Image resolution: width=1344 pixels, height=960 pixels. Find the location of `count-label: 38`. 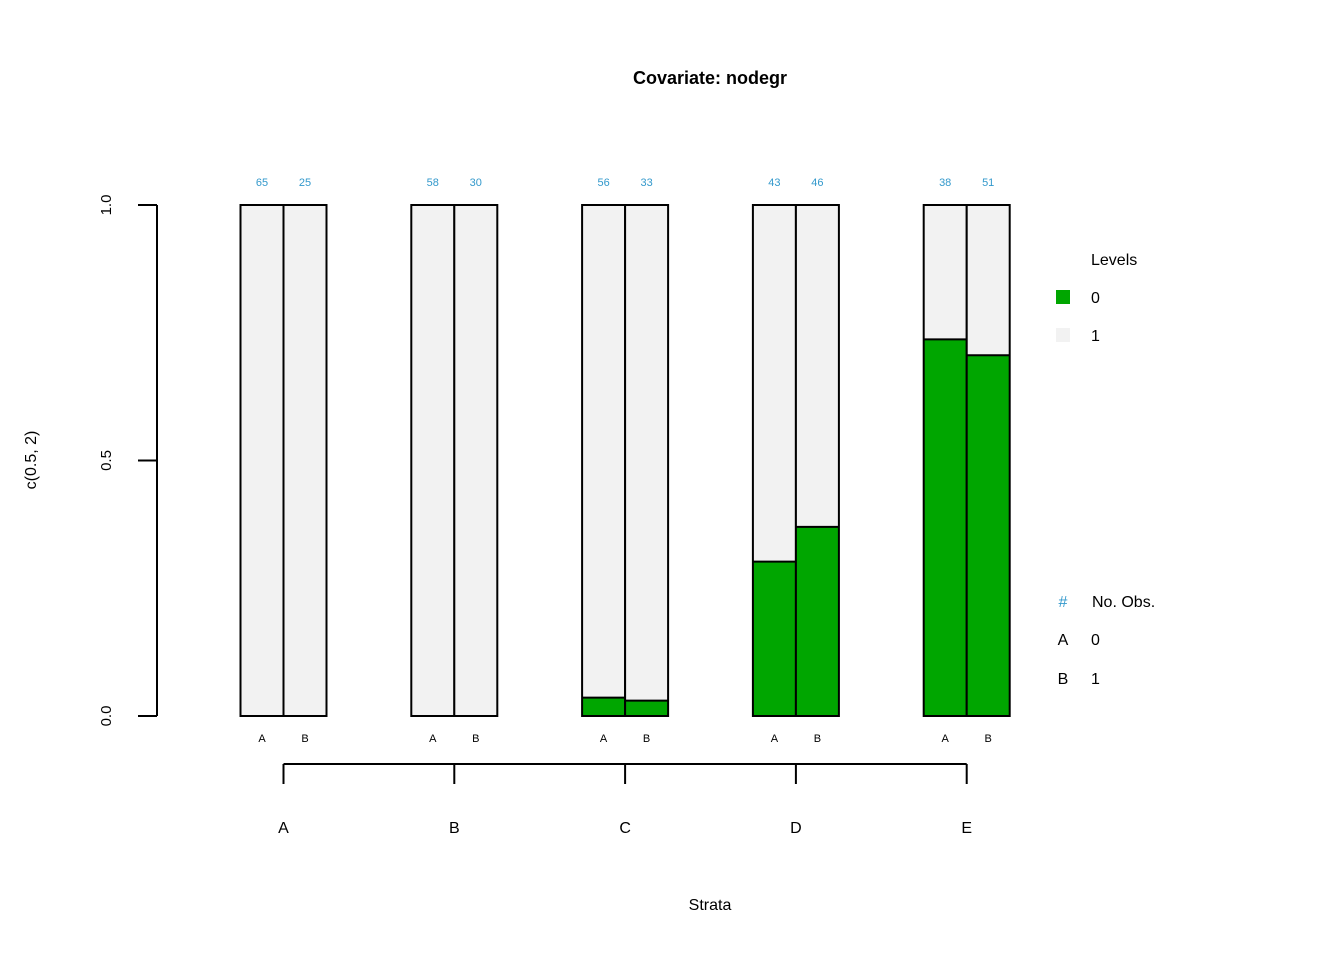

count-label: 38 is located at coordinates (945, 183).